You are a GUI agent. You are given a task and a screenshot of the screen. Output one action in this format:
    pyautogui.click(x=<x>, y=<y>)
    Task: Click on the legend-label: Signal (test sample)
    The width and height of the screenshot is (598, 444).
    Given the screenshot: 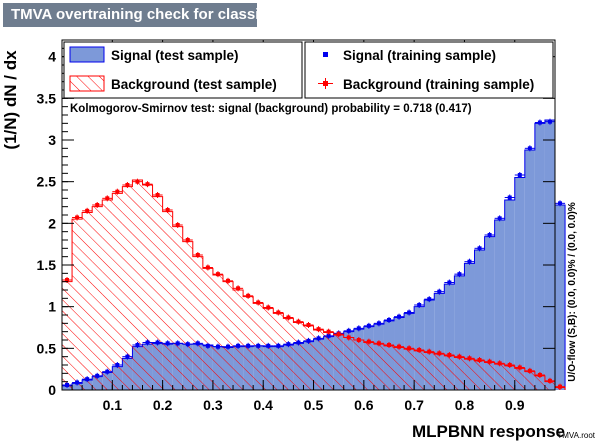 What is the action you would take?
    pyautogui.click(x=175, y=55)
    